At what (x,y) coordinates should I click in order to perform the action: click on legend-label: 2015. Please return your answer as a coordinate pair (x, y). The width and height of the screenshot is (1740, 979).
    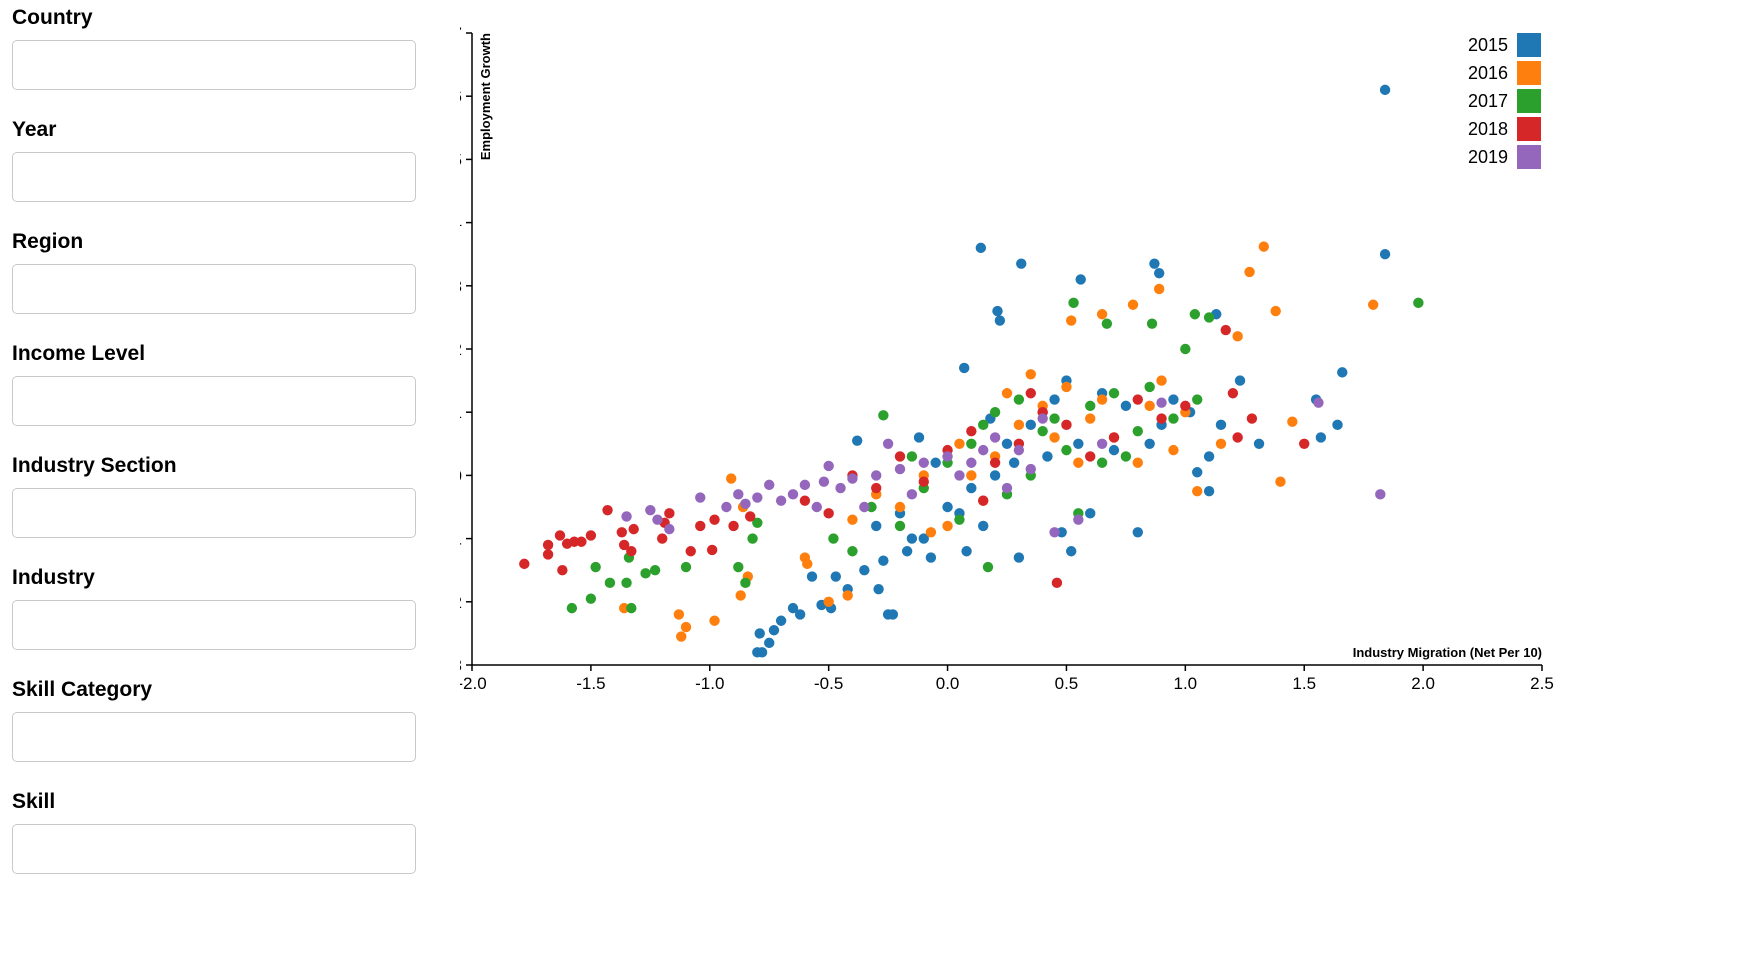
    Looking at the image, I should click on (1488, 45).